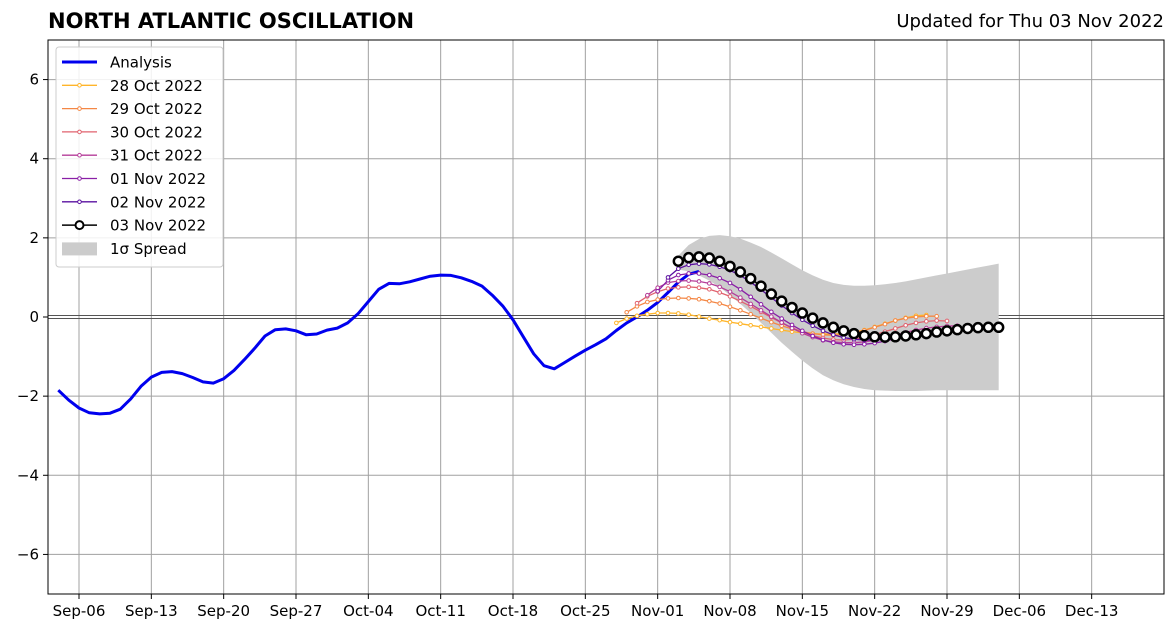  I want to click on y-tick-label: 2, so click(34, 238).